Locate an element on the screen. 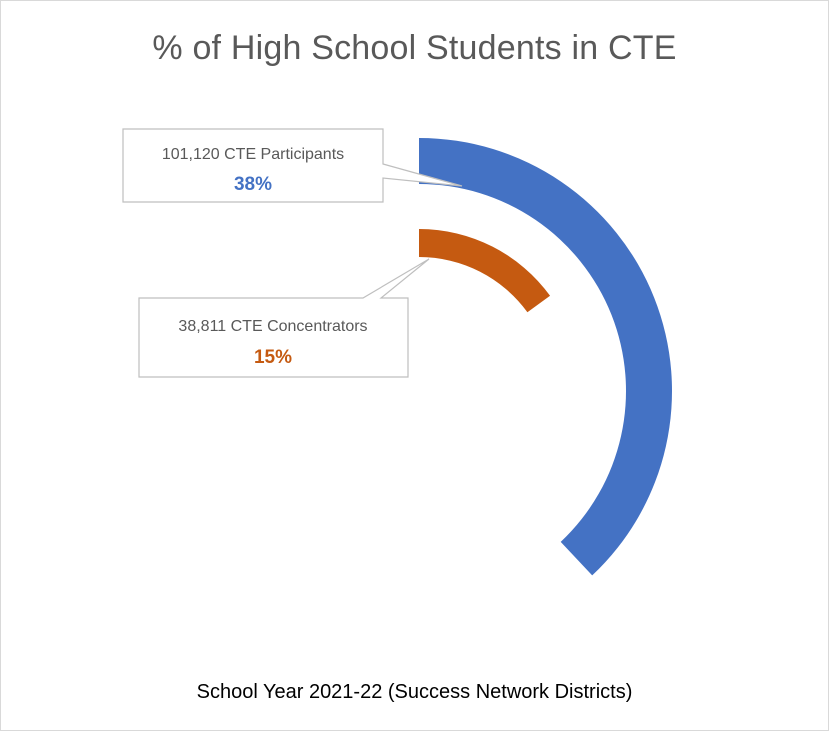 The image size is (829, 731). callout-participants is located at coordinates (292, 165).